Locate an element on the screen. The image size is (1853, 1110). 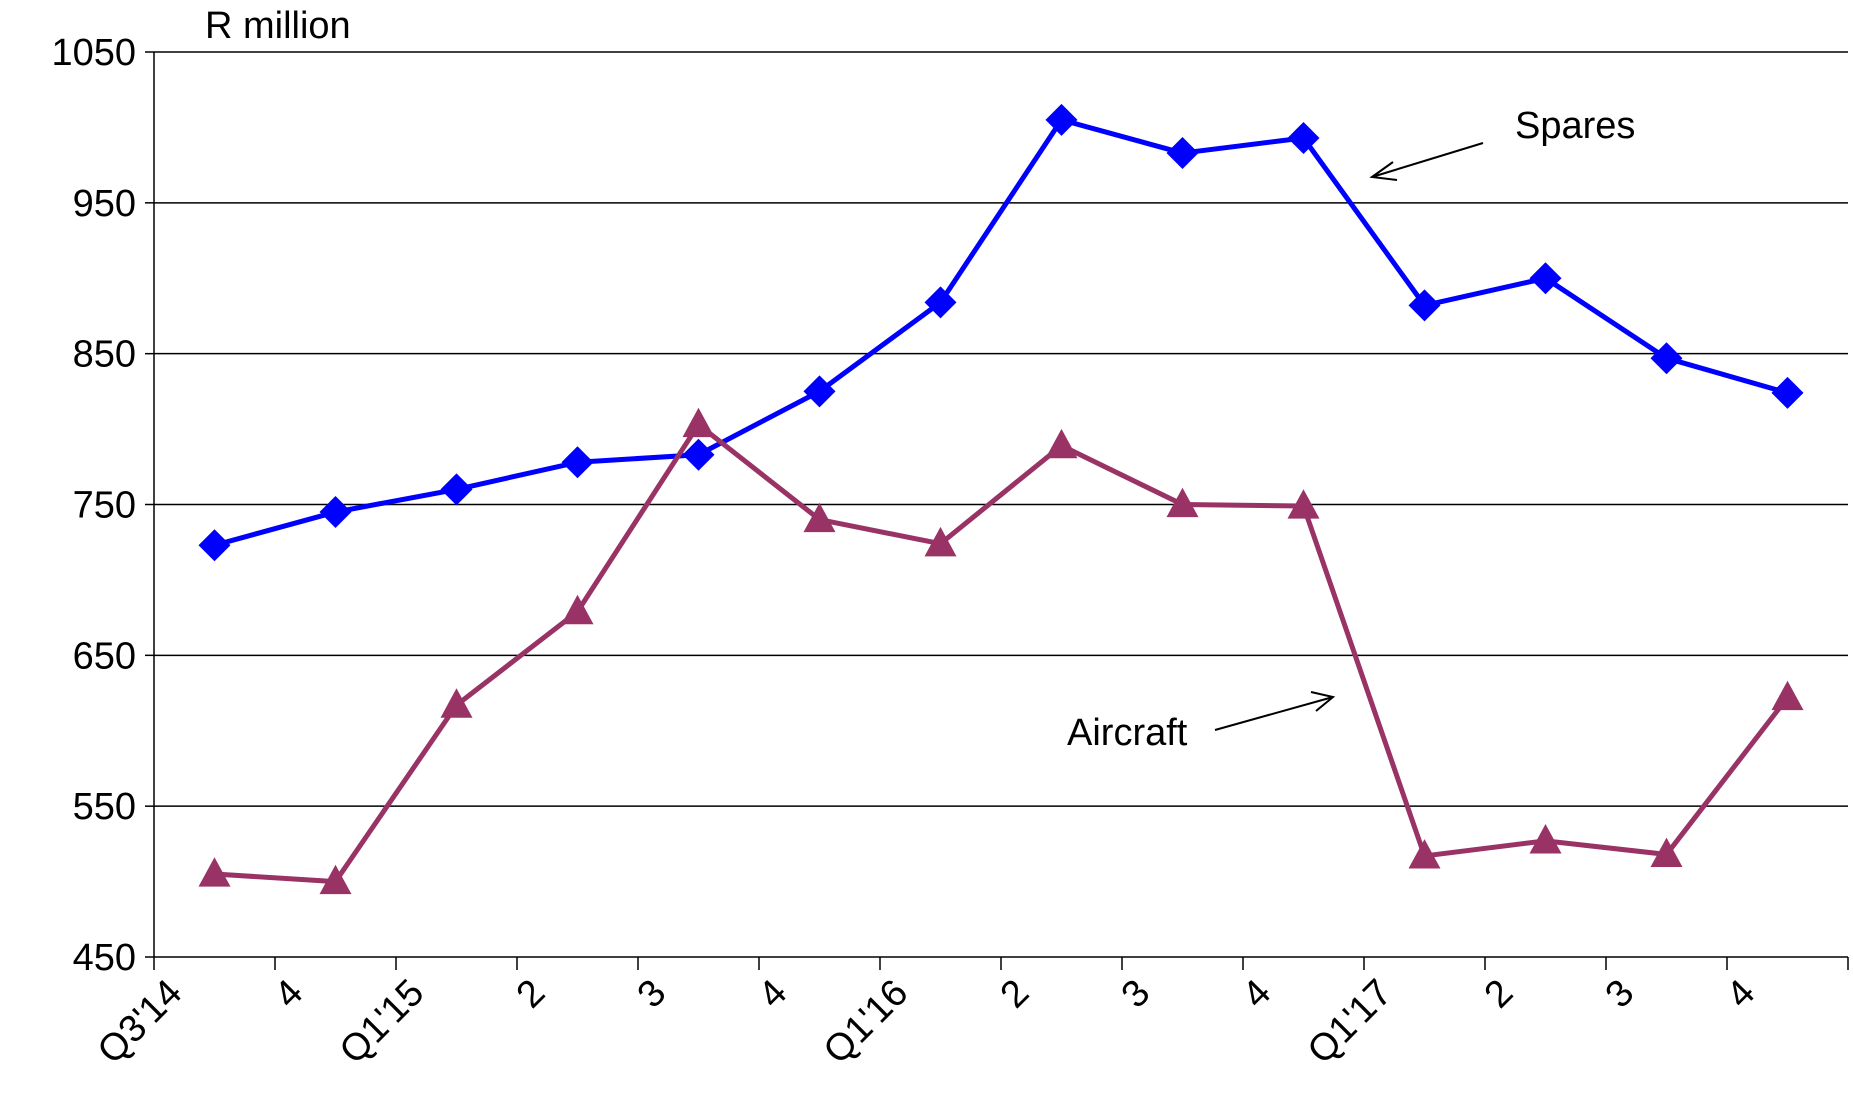
annotation-arrow-spares is located at coordinates (1427, 160).